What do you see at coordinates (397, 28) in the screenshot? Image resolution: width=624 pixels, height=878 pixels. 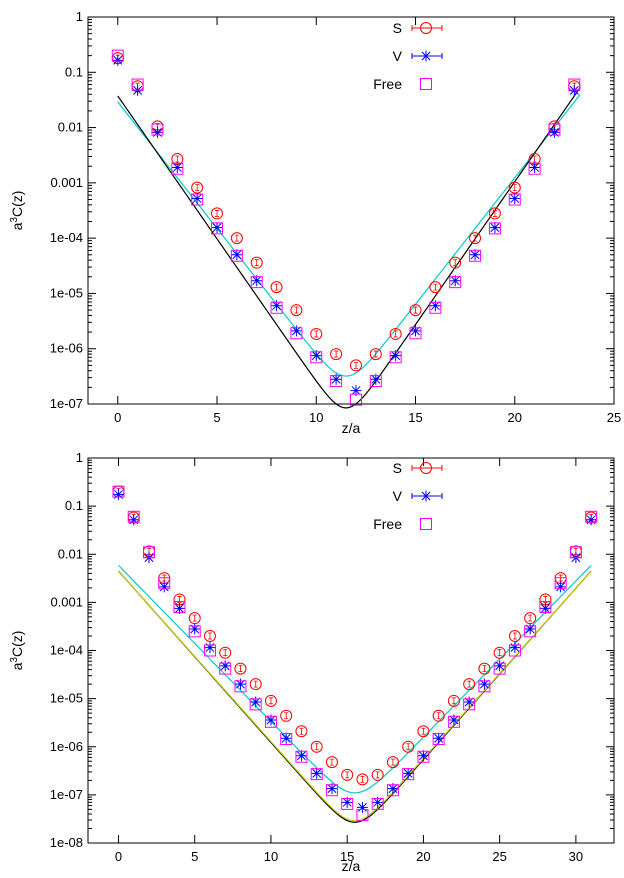 I see `legend-label: S` at bounding box center [397, 28].